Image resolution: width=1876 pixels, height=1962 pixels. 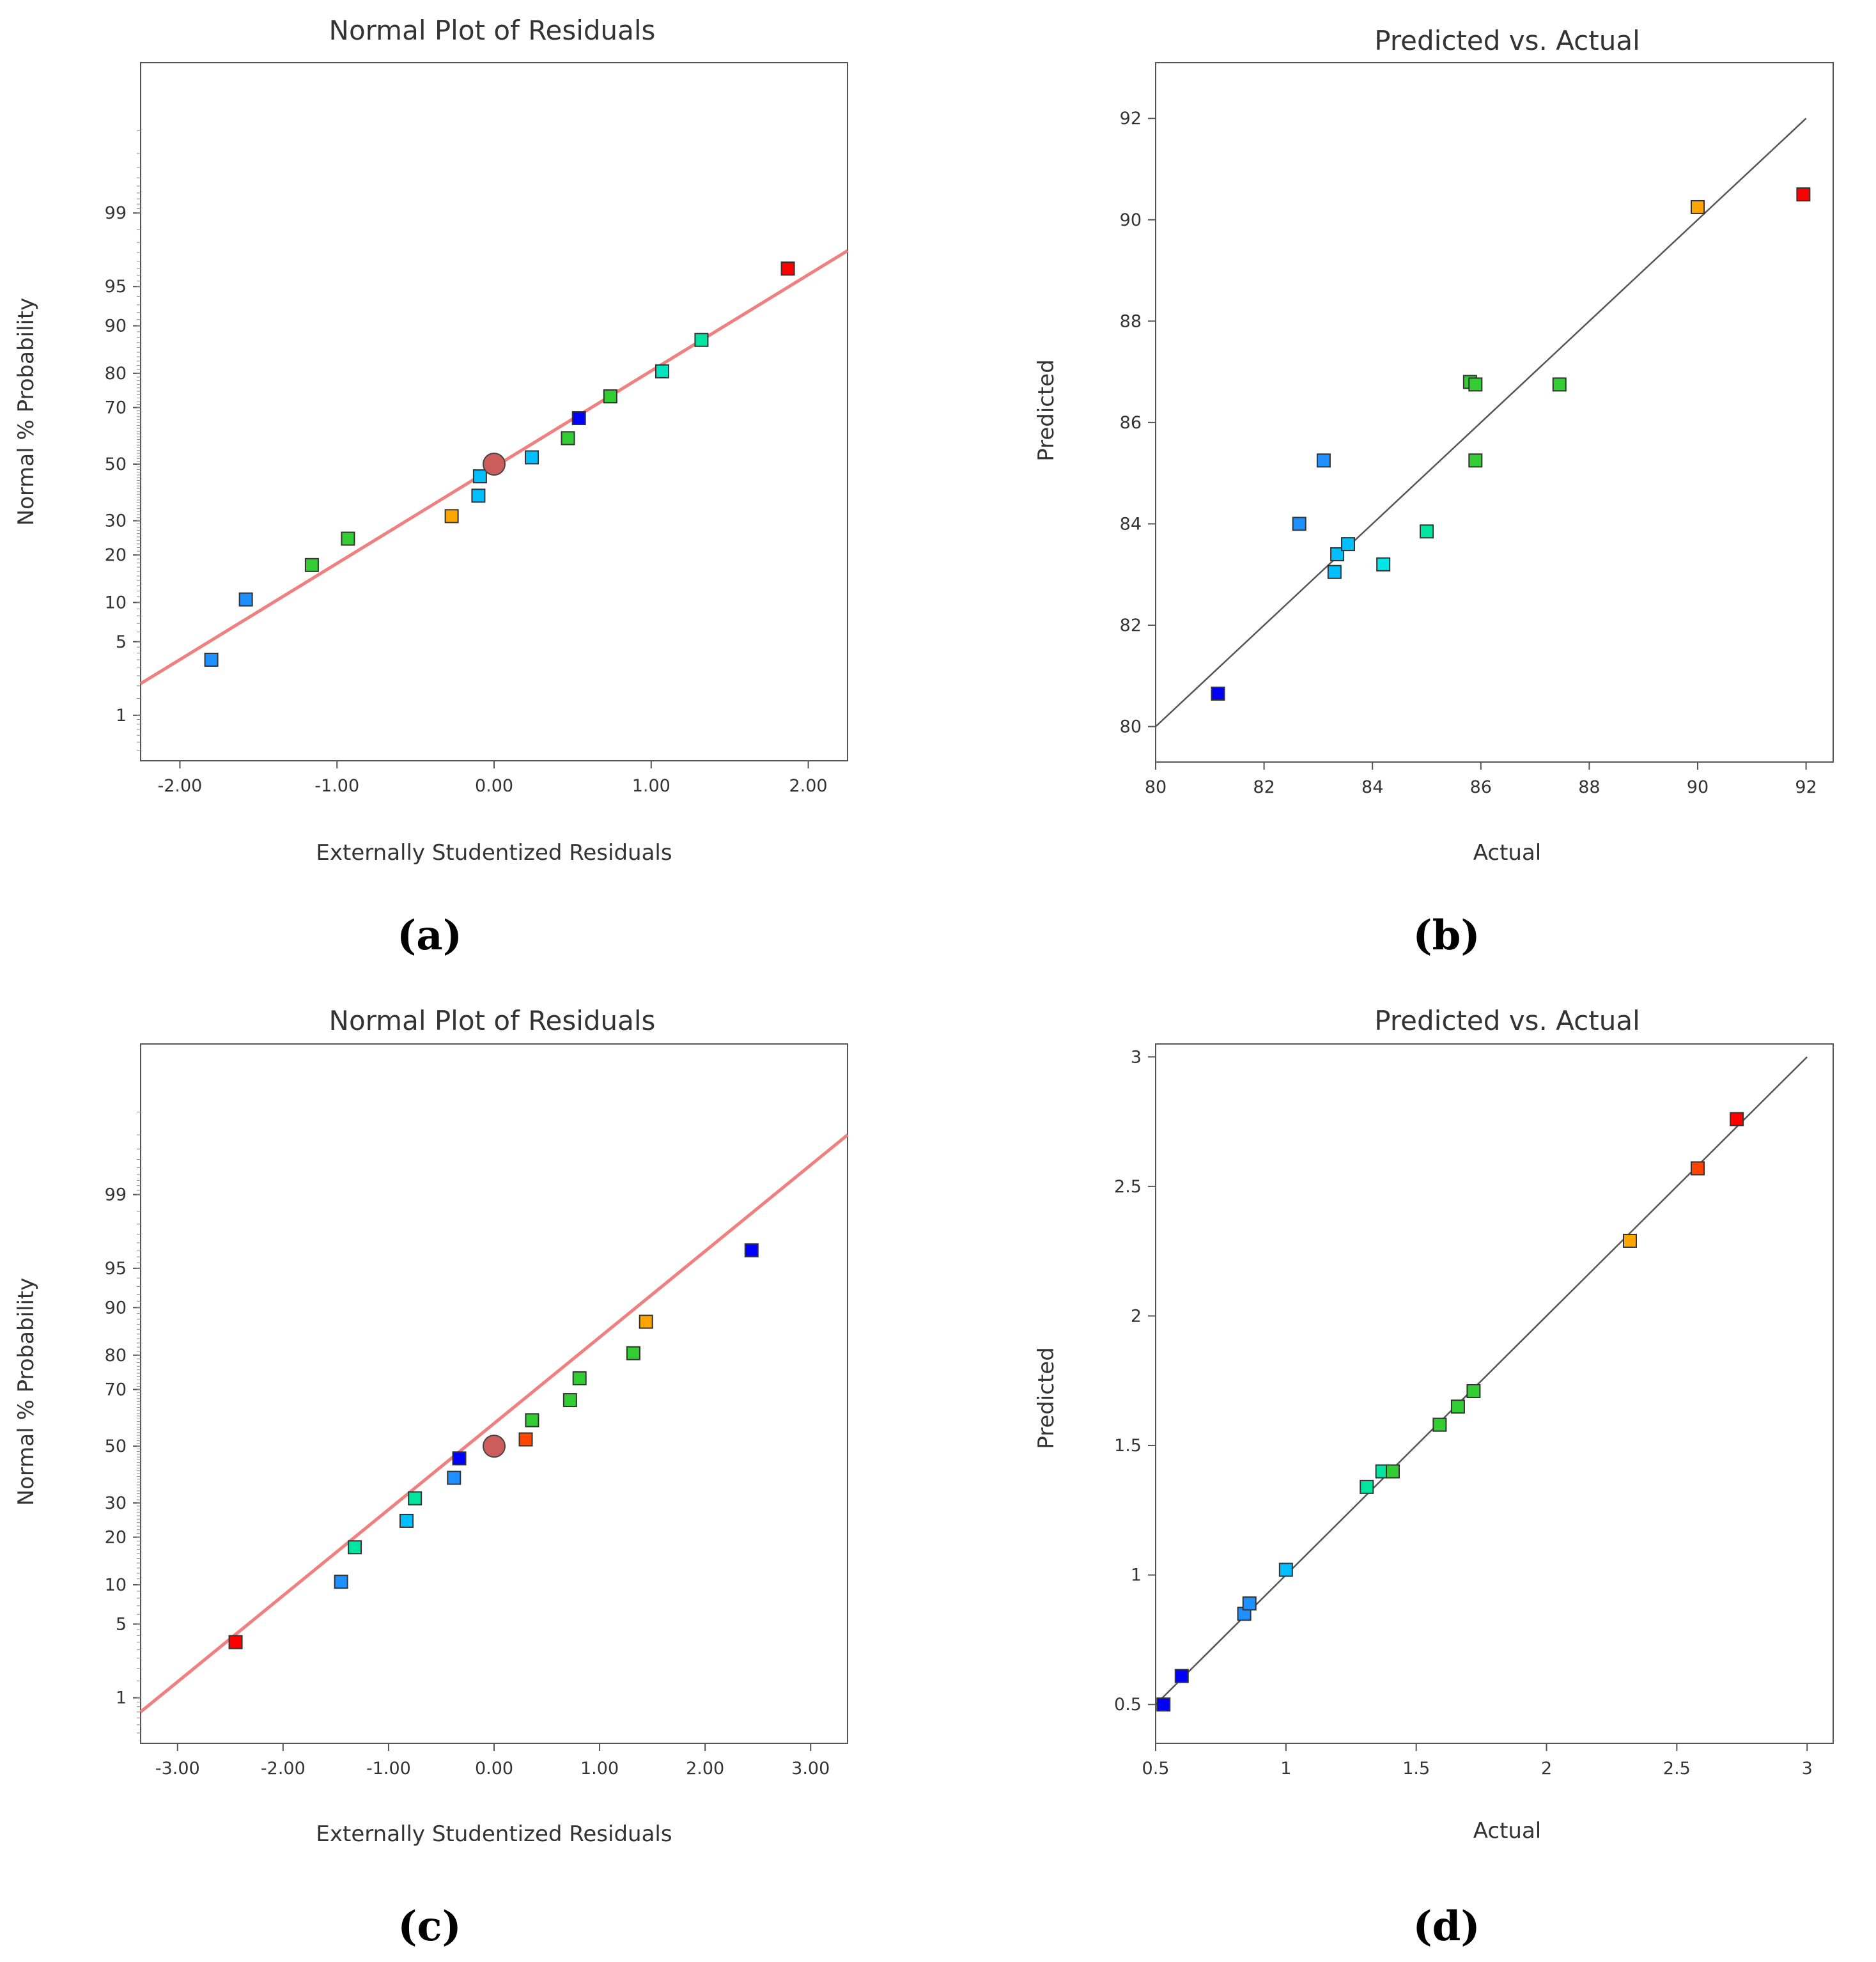 What do you see at coordinates (1156, 1769) in the screenshot?
I see `x-tick-label: 0.5` at bounding box center [1156, 1769].